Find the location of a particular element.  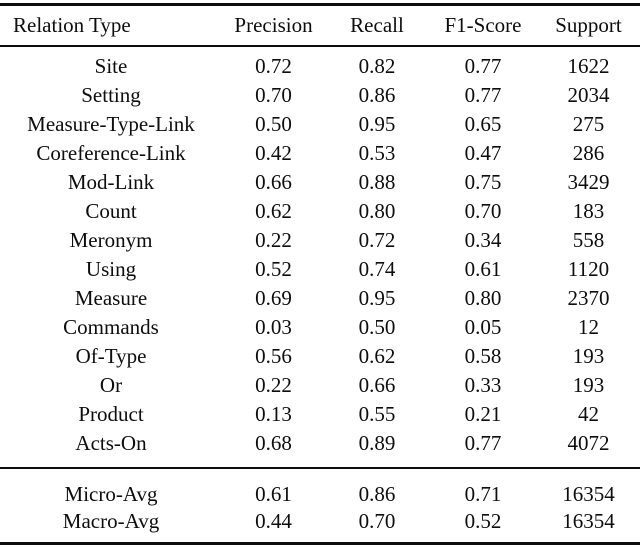

table-row: Mod-Link 0.66 0.88 0.75 3429 is located at coordinates (320, 182).